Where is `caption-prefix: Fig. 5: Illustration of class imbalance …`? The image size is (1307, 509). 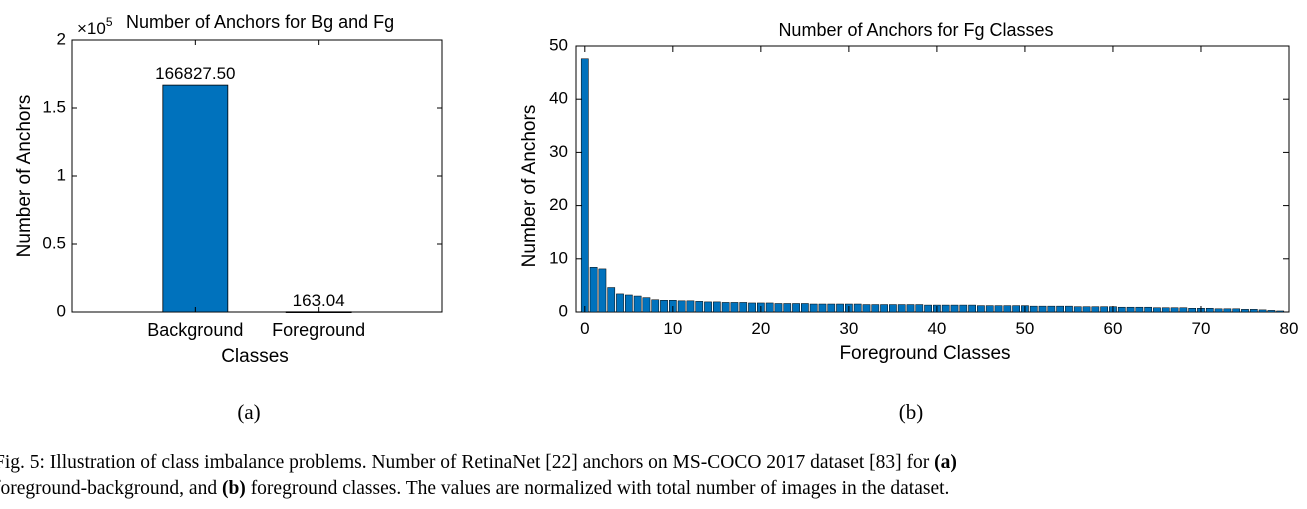
caption-prefix: Fig. 5: Illustration of class imbalance … is located at coordinates (467, 462).